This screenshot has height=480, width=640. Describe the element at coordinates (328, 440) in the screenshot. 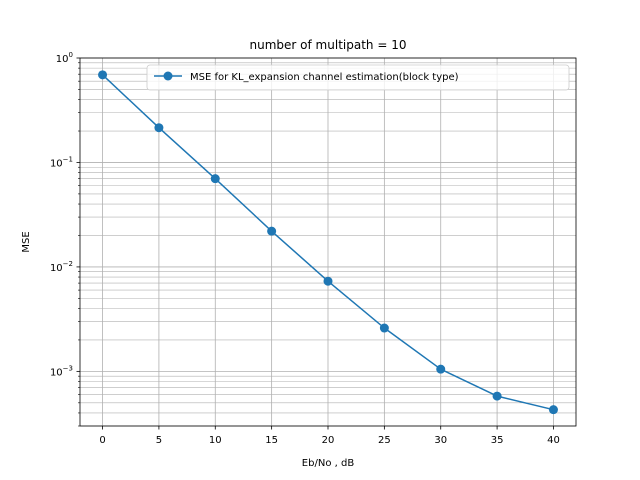

I see `x-tick-label: 20` at that location.